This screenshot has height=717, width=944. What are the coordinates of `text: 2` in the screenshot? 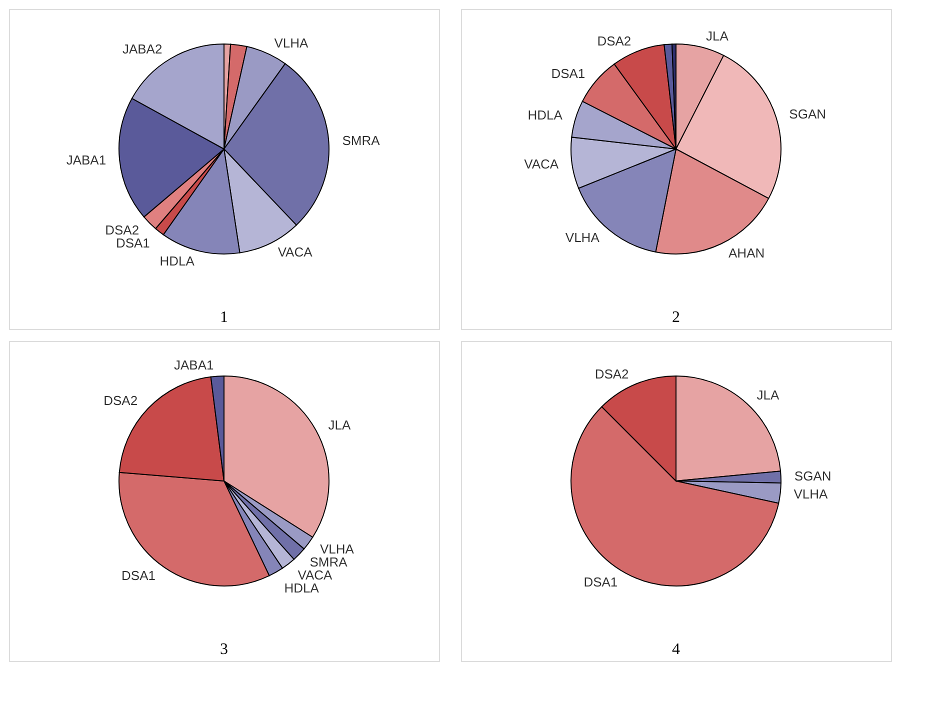 It's located at (676, 317).